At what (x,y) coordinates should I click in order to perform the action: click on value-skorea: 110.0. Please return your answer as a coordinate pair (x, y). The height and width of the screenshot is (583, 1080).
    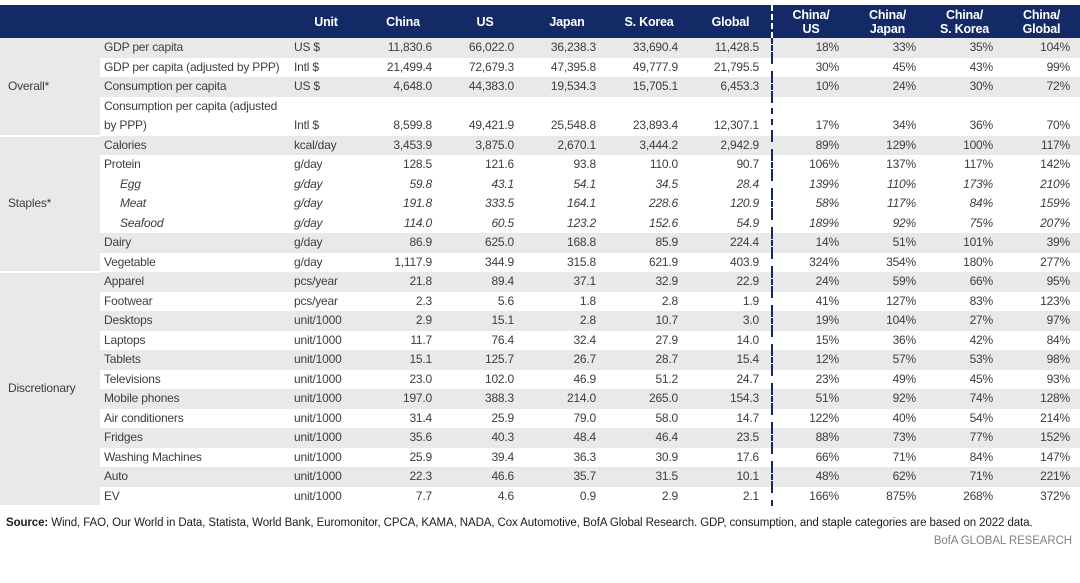
    Looking at the image, I should click on (663, 164).